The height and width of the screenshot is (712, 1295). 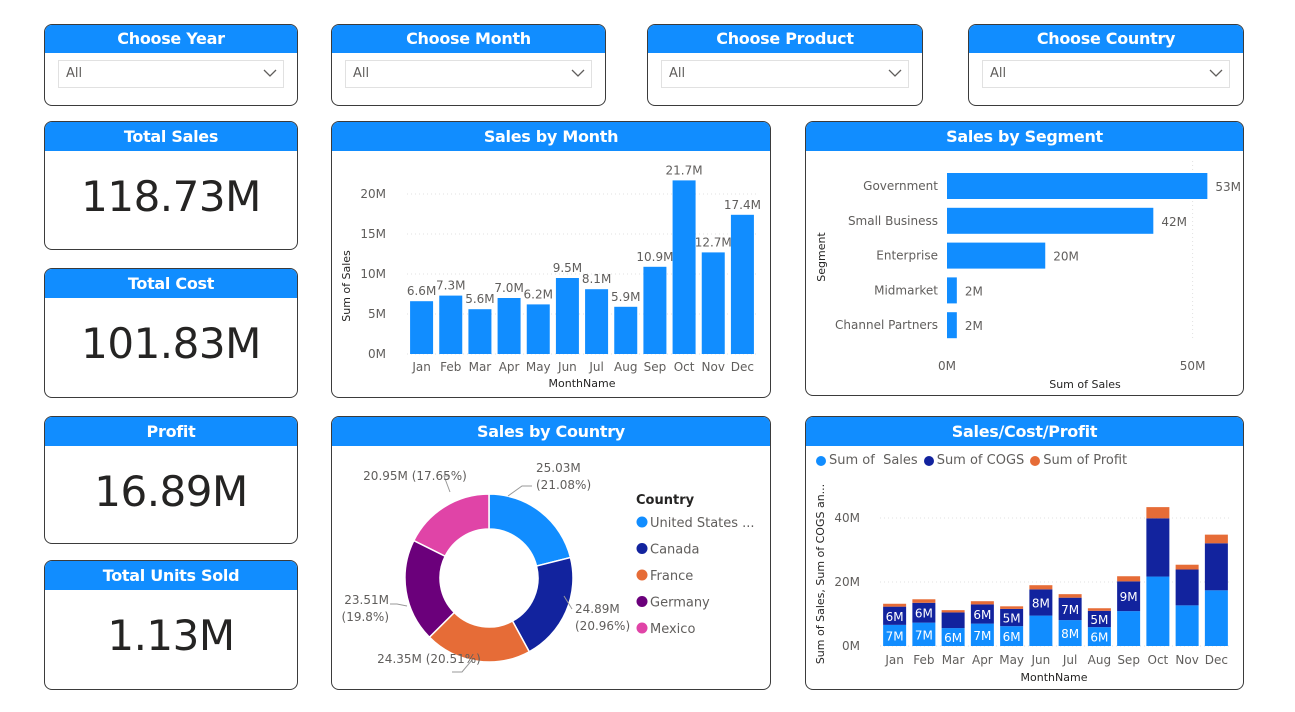 What do you see at coordinates (1070, 609) in the screenshot?
I see `bar-jul-cogs` at bounding box center [1070, 609].